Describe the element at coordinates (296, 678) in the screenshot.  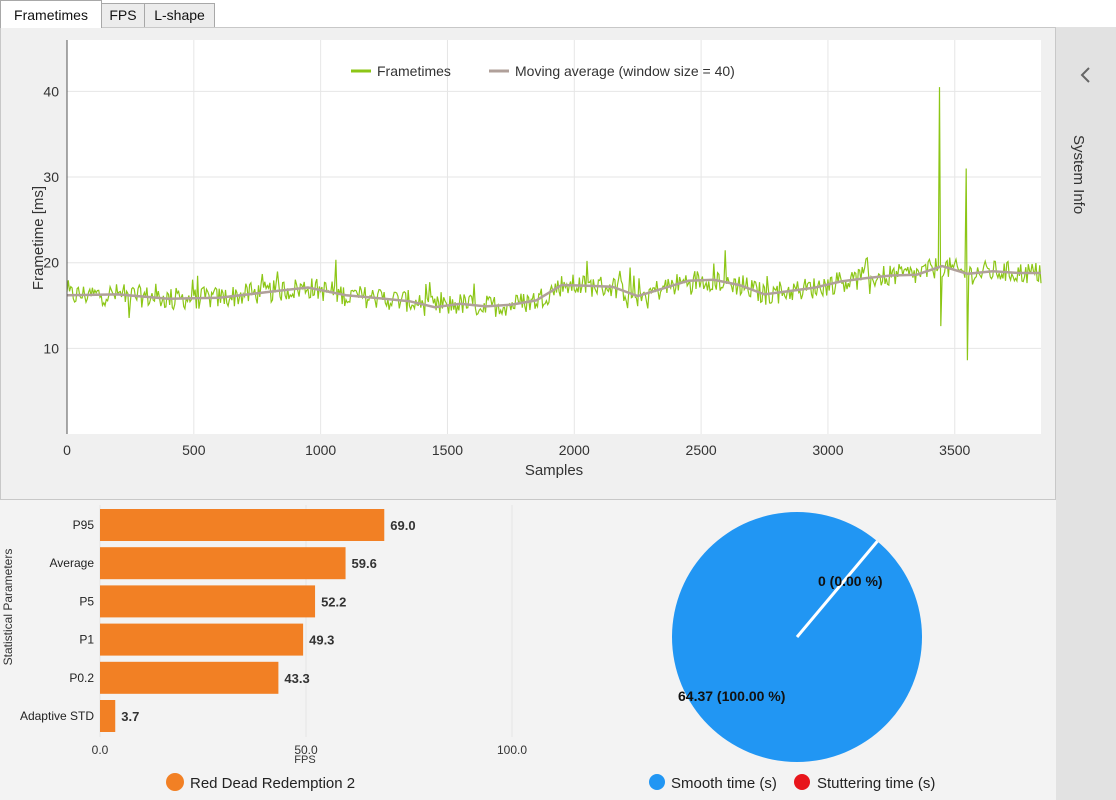
I see `bar-value-label: 43.3` at that location.